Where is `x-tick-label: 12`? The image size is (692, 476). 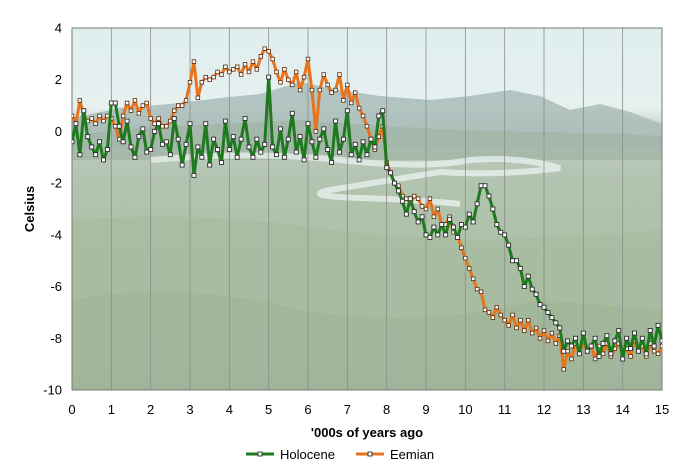 x-tick-label: 12 is located at coordinates (544, 409).